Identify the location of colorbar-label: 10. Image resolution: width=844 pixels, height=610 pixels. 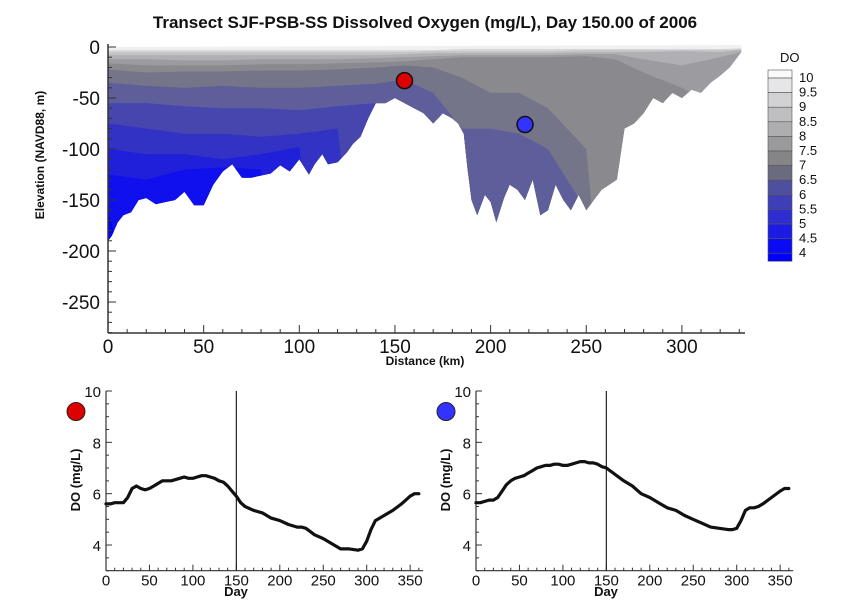
(806, 77).